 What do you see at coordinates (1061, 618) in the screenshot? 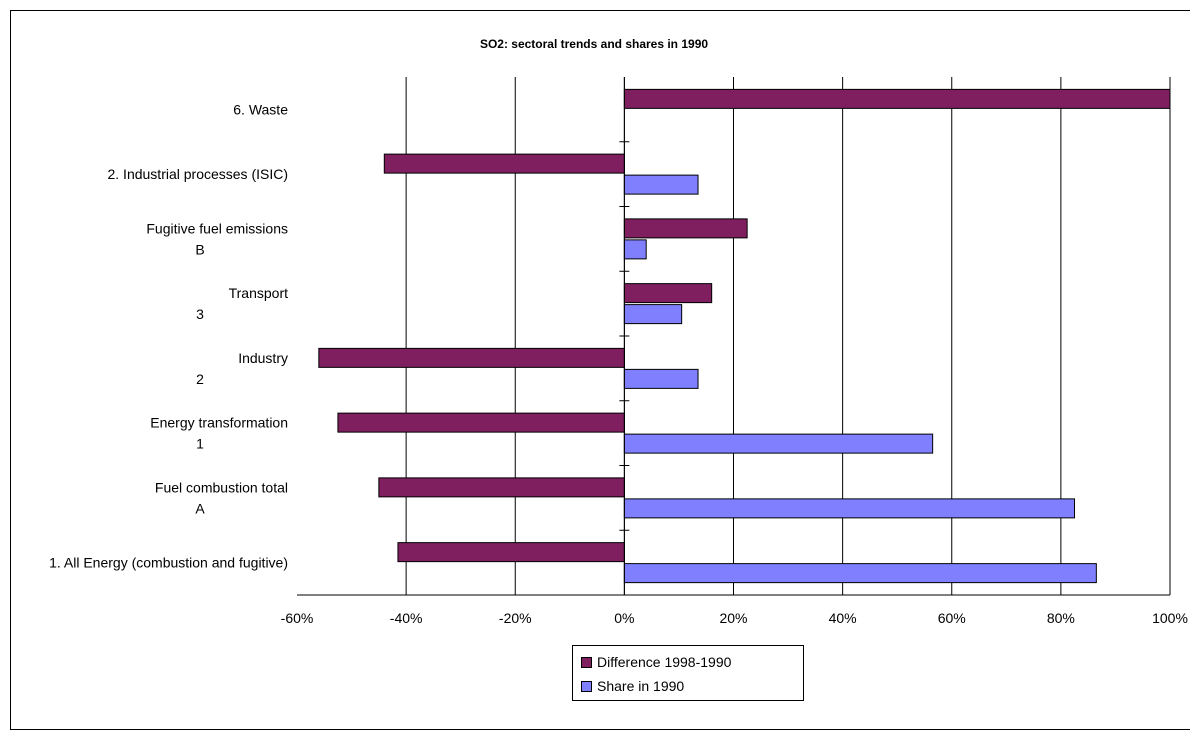
I see `x-tick-label: 80%` at bounding box center [1061, 618].